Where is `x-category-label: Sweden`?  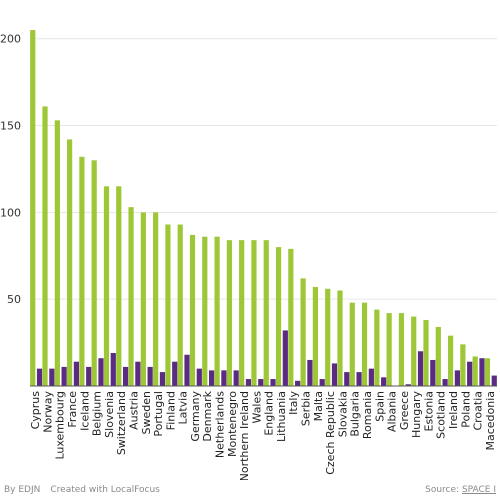
x-category-label: Sweden is located at coordinates (146, 412).